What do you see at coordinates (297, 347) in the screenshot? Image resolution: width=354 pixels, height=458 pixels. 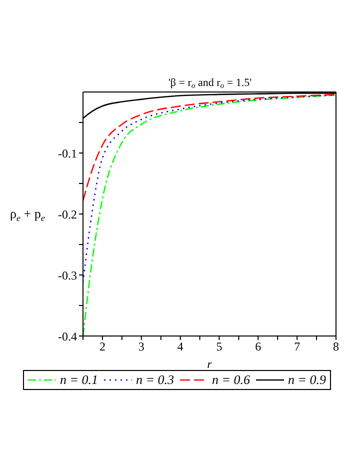 I see `x-tick-label: 7` at bounding box center [297, 347].